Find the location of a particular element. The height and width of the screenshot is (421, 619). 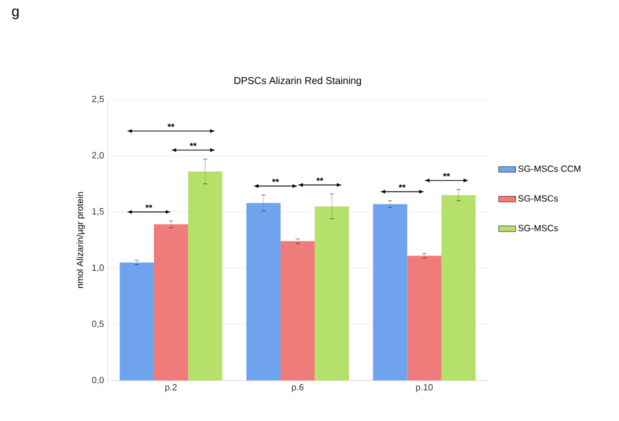

y-tick-label: 1,0 is located at coordinates (98, 268).